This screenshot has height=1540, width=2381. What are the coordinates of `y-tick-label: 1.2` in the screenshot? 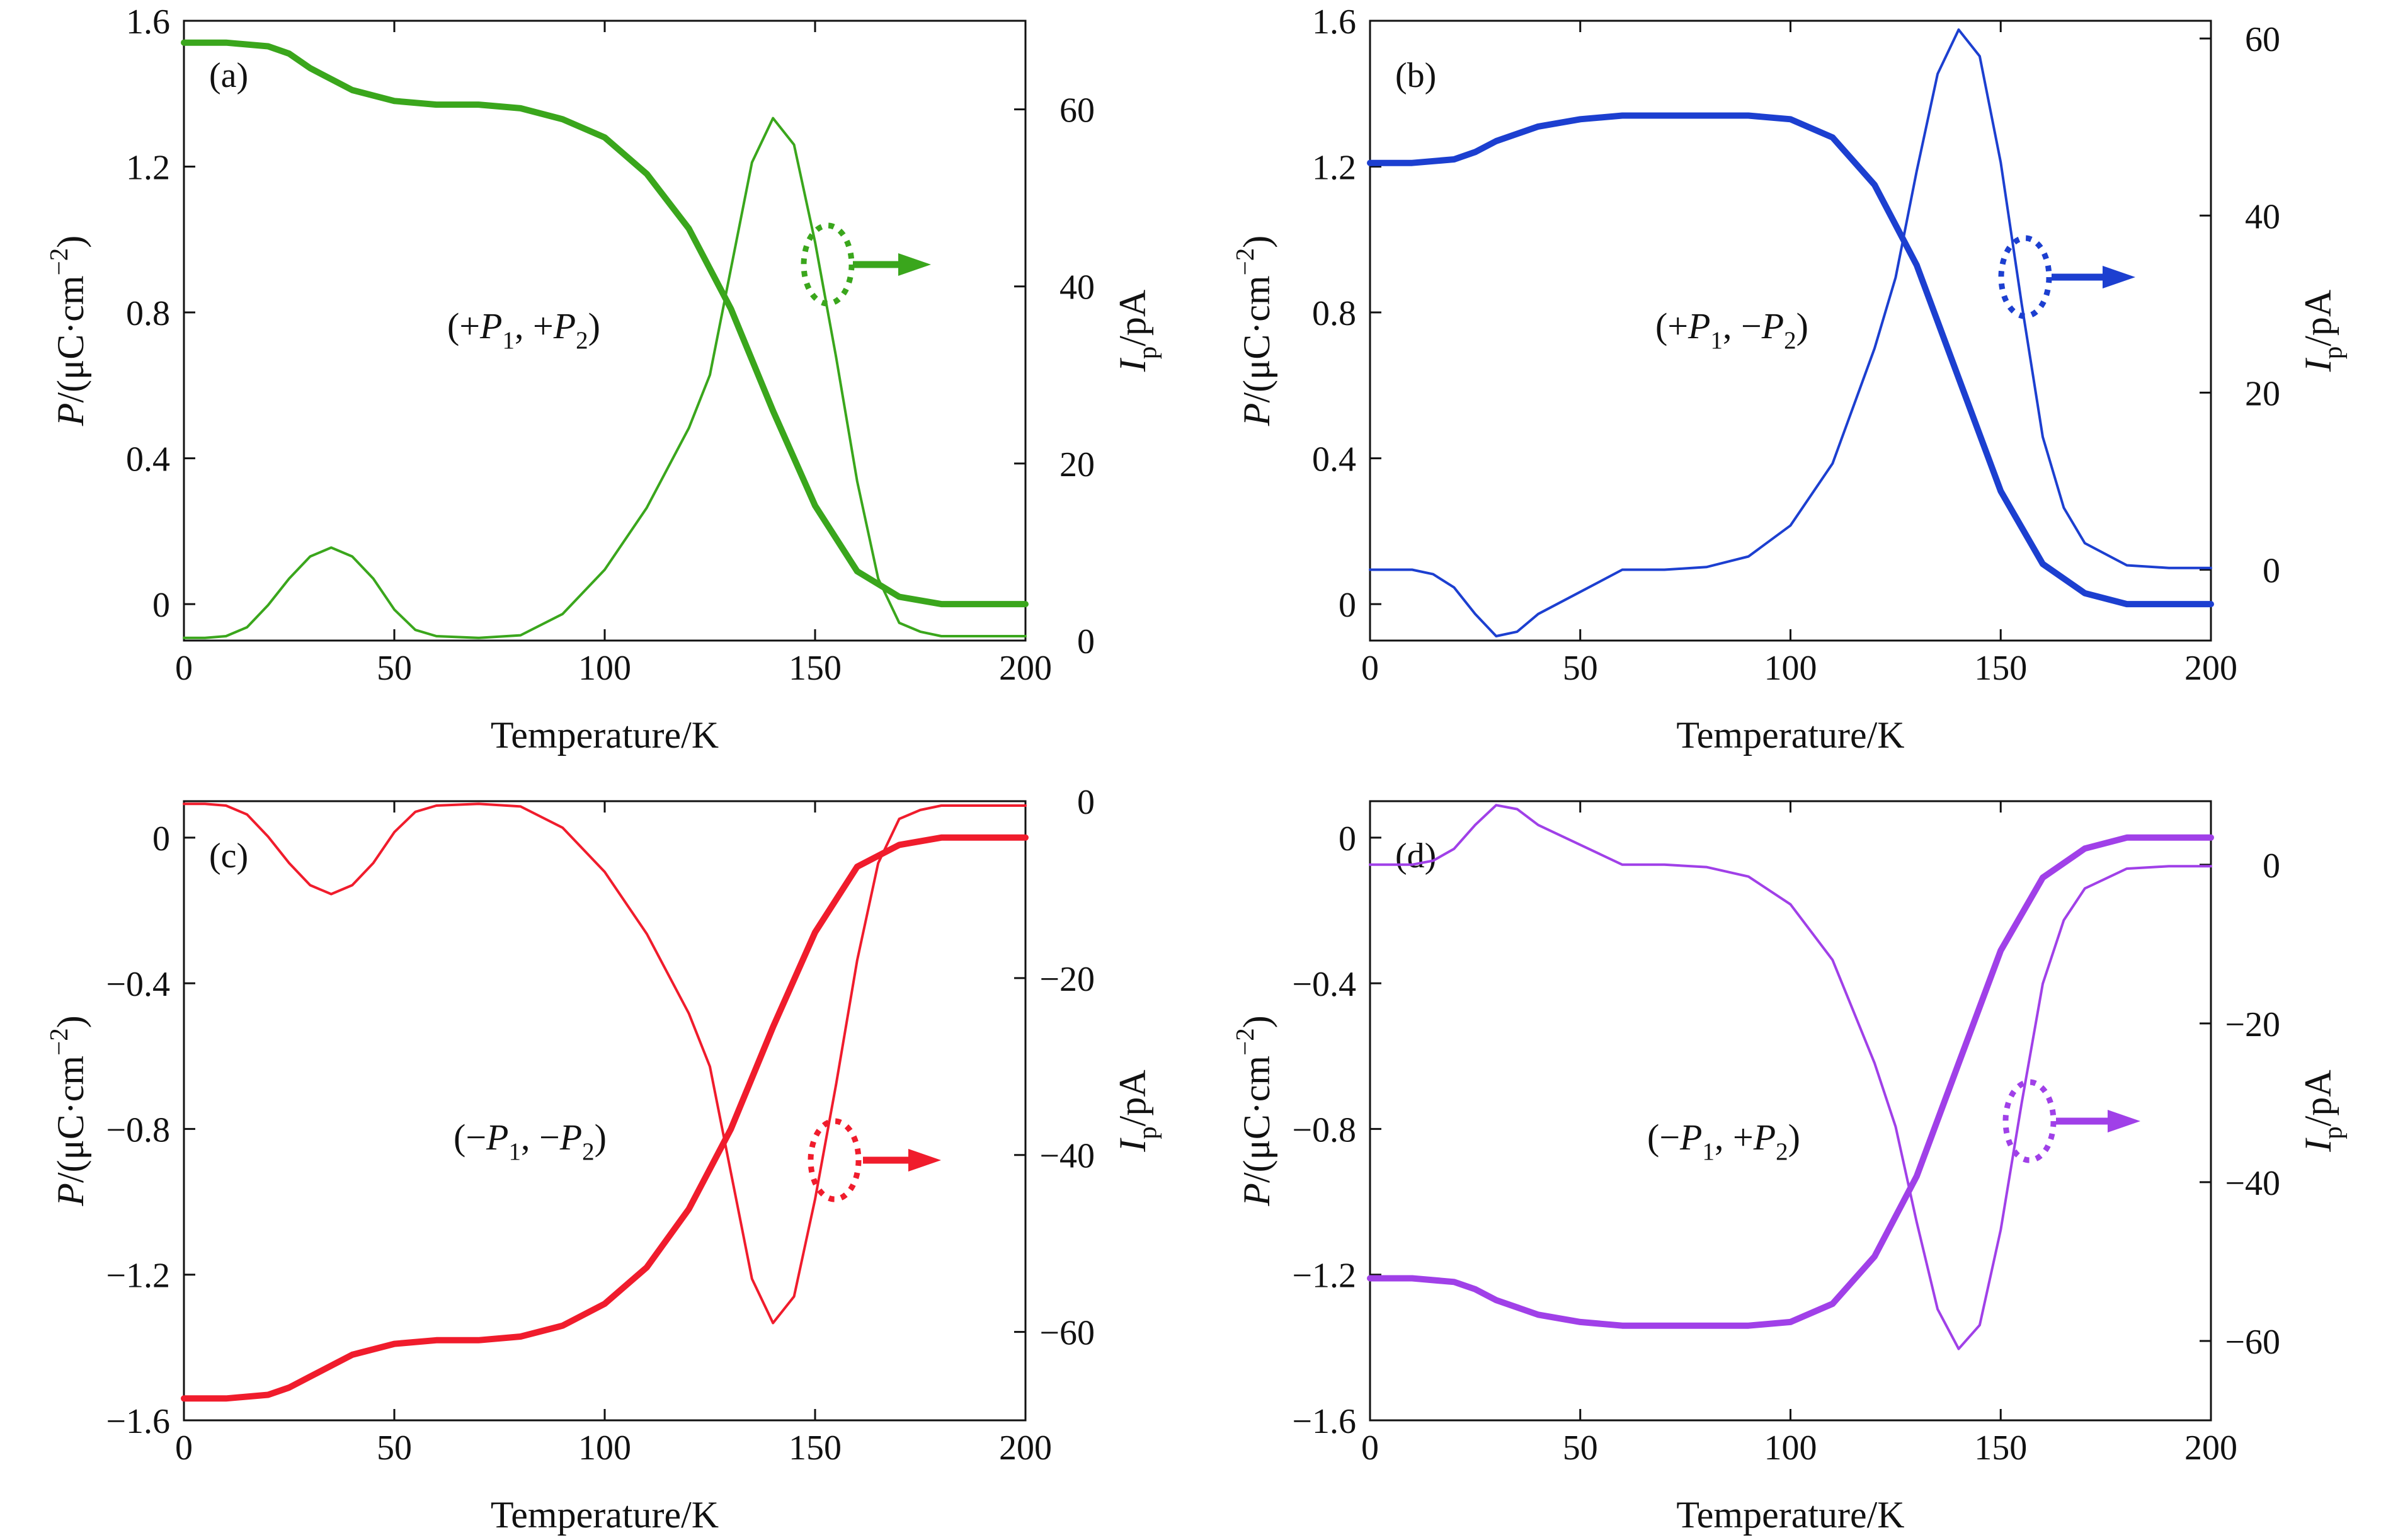 It's located at (148, 168).